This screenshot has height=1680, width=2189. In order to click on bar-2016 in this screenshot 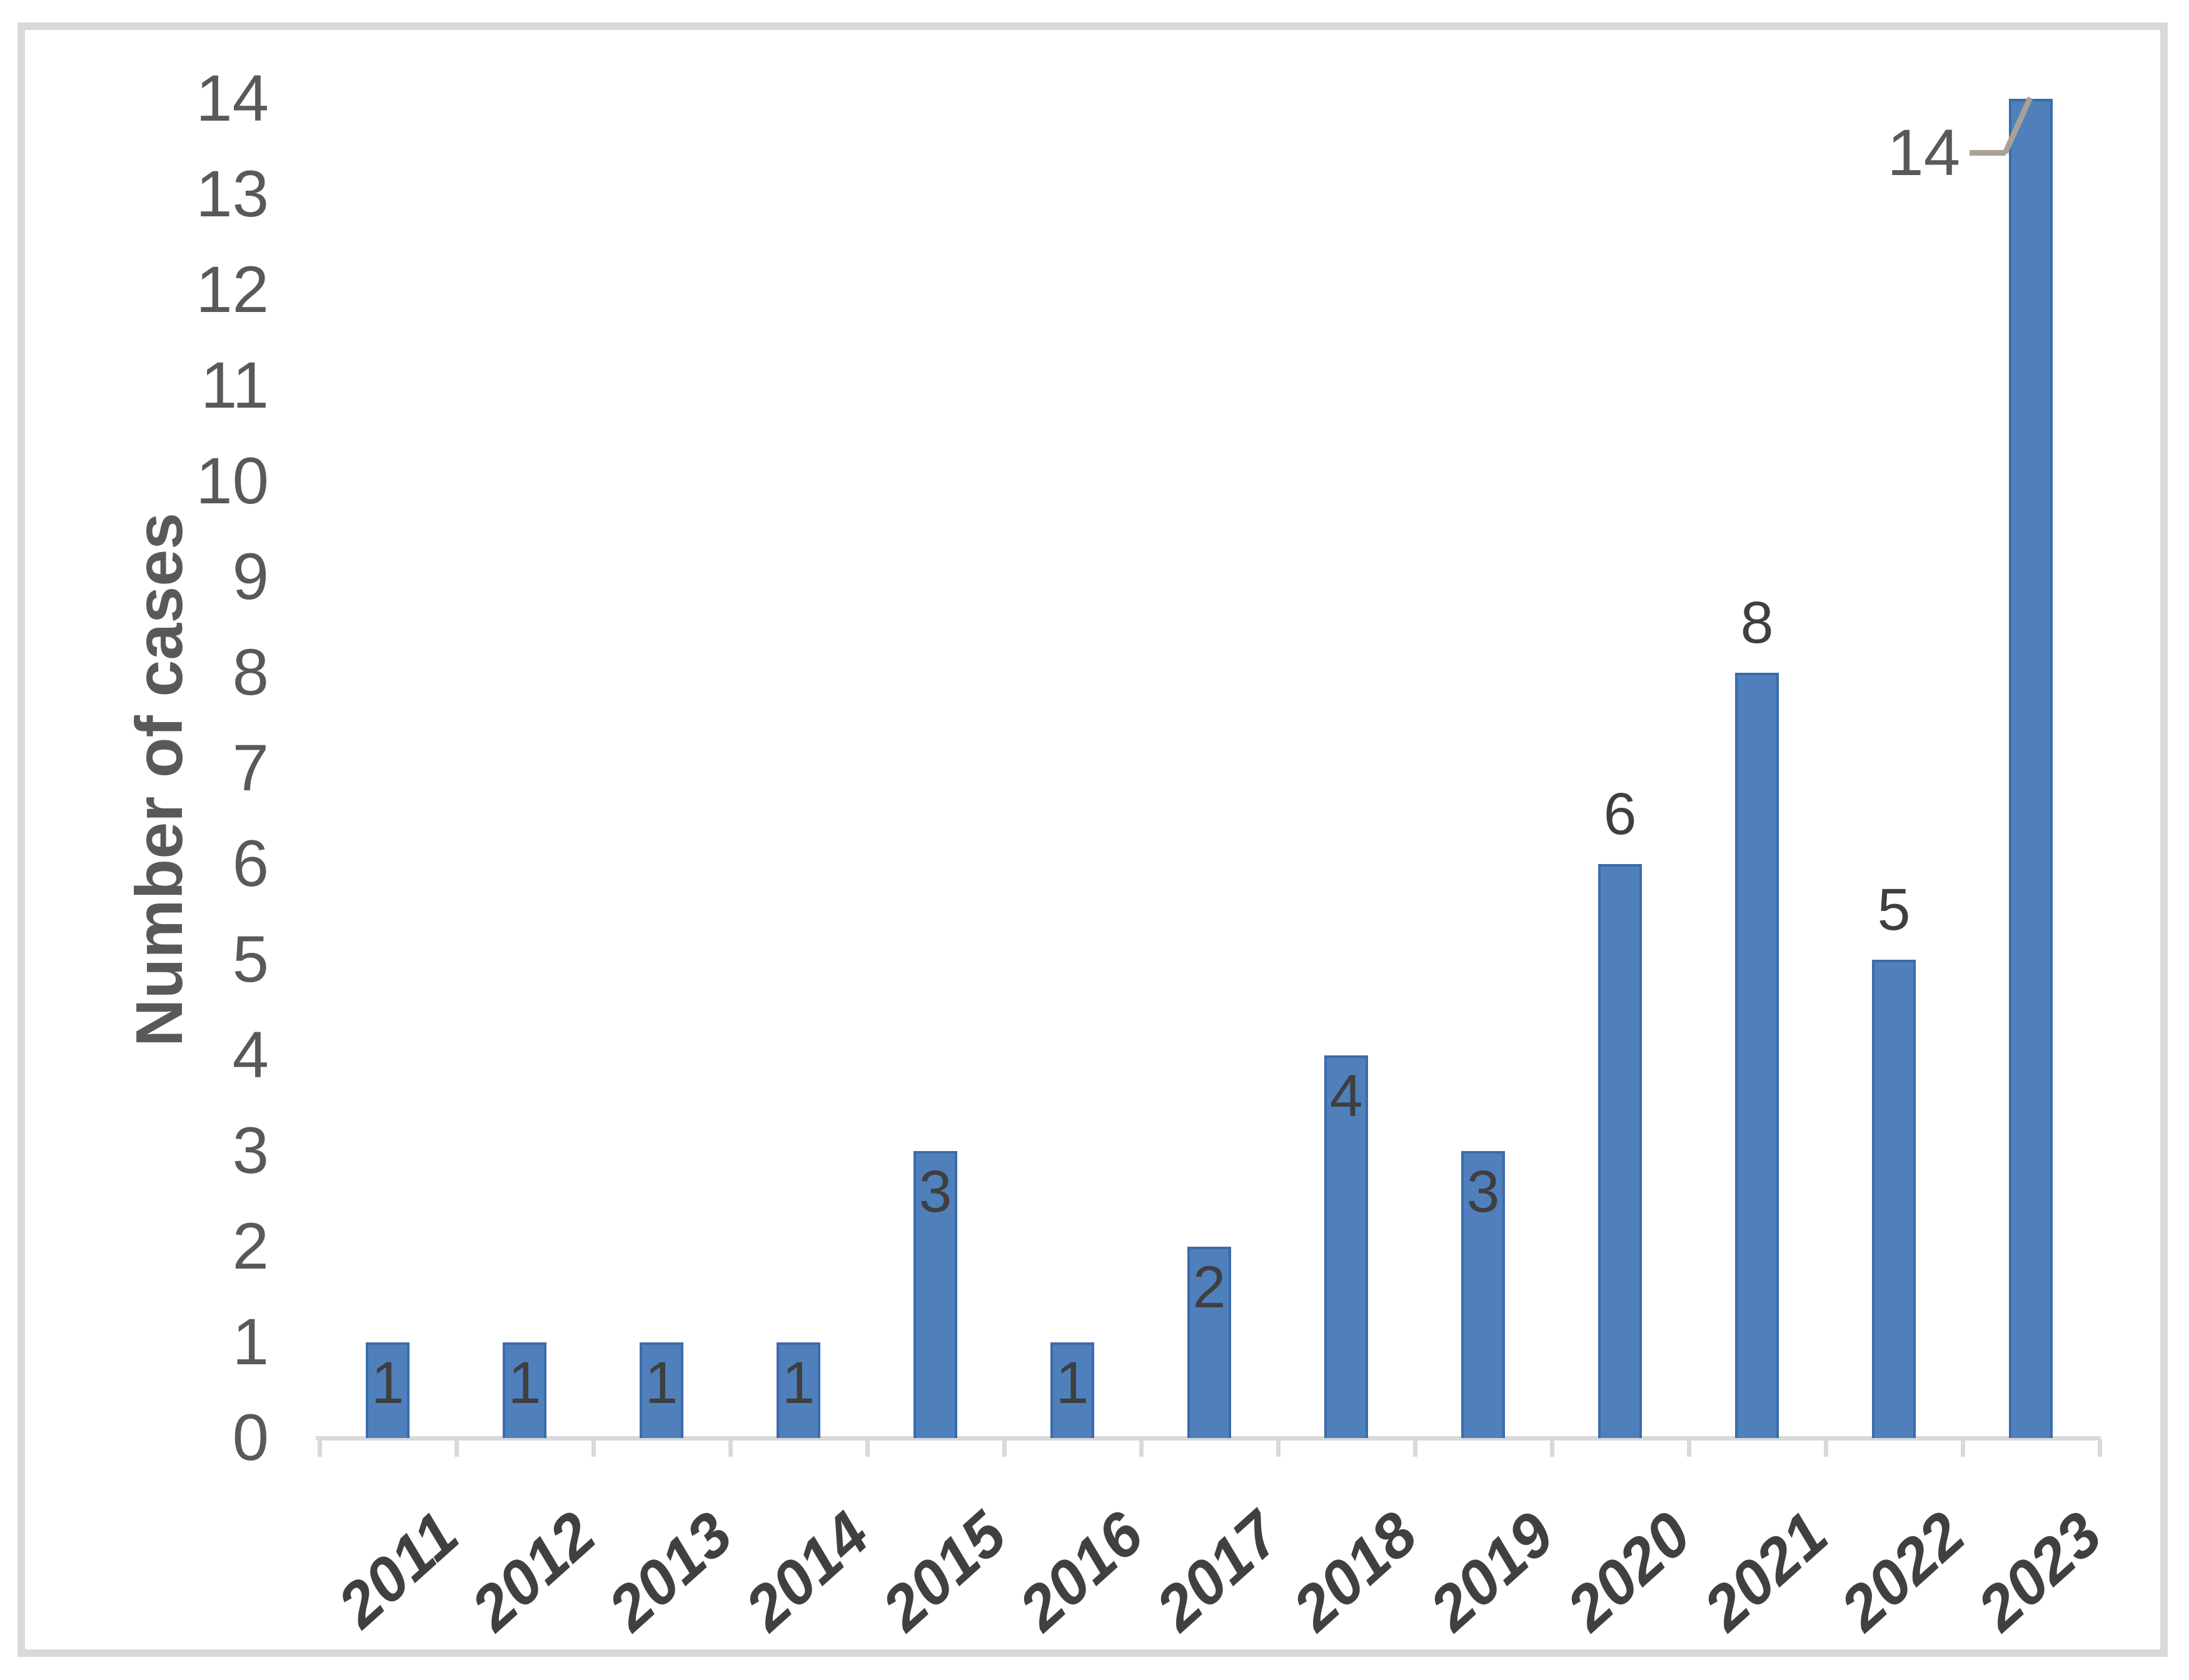, I will do `click(1072, 1390)`.